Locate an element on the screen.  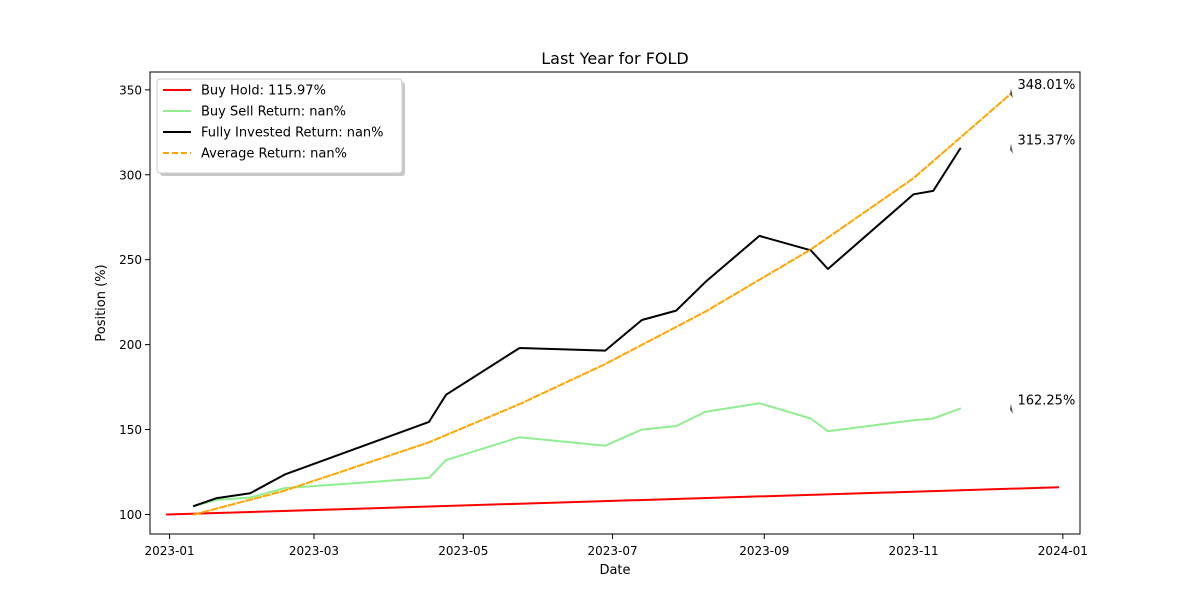
y-tick-label: 100 is located at coordinates (130, 515).